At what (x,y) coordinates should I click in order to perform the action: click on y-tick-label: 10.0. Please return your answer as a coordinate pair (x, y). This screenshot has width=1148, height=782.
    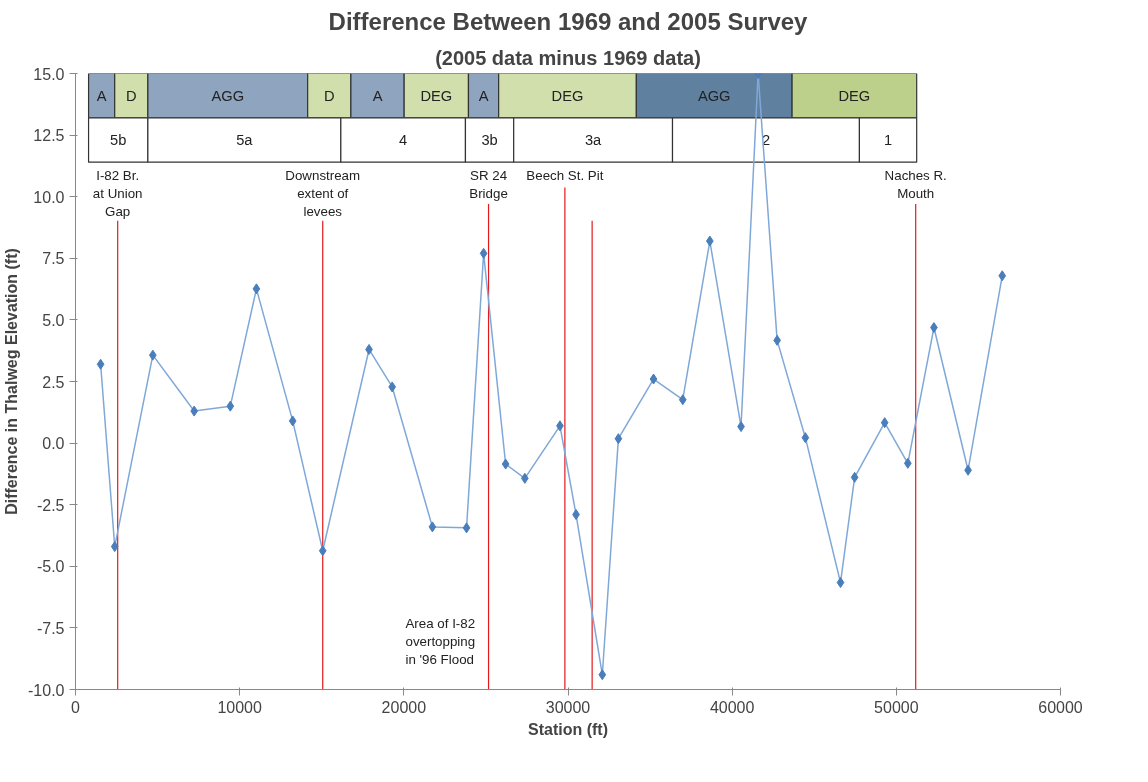
    Looking at the image, I should click on (49, 197).